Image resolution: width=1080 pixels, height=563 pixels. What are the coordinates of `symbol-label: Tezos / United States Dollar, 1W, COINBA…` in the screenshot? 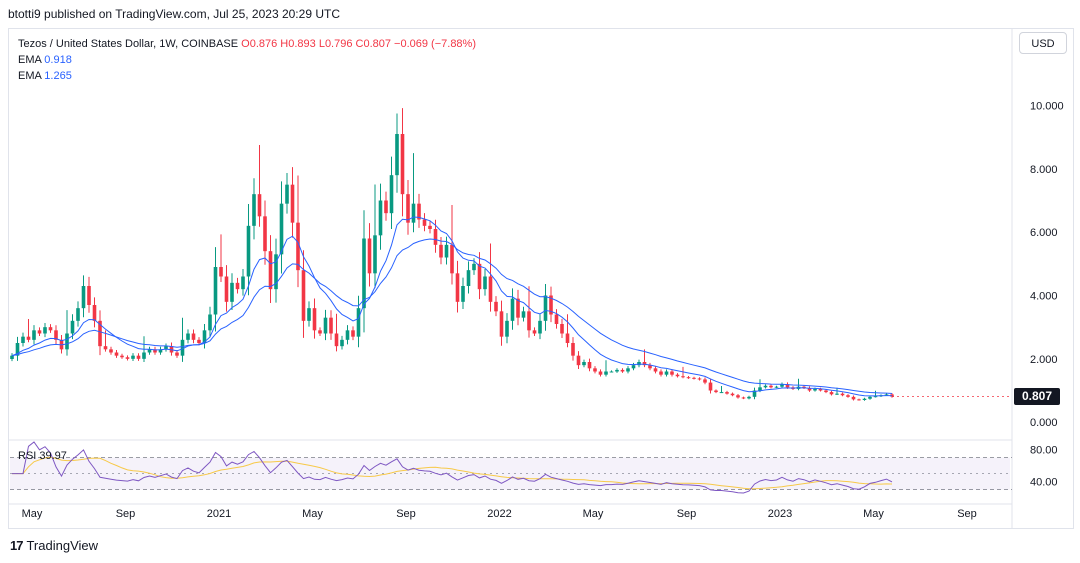 It's located at (128, 44).